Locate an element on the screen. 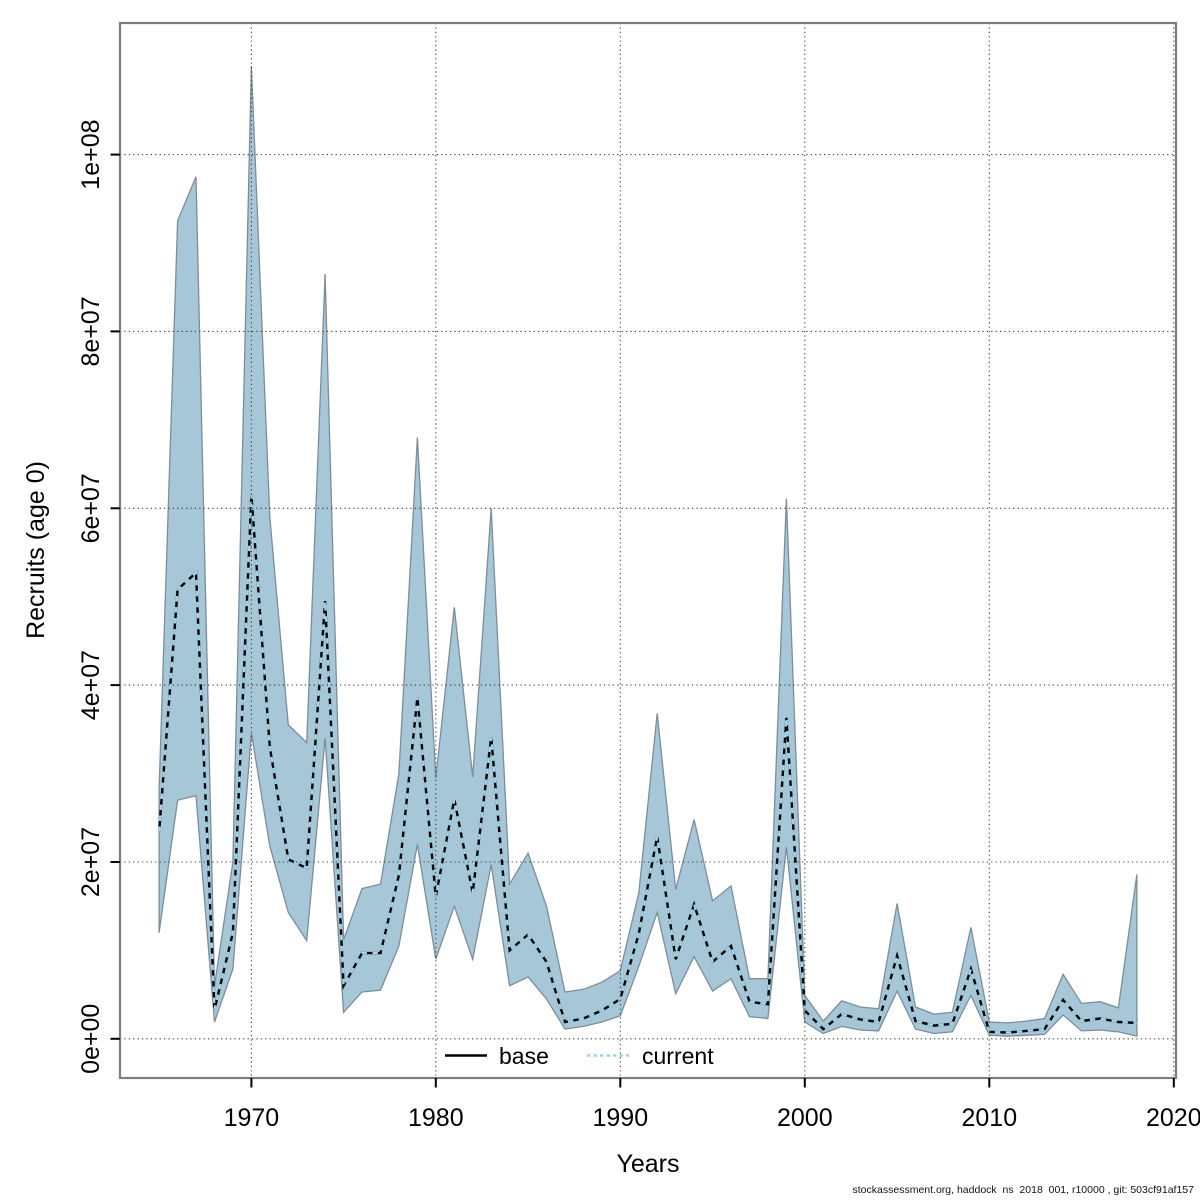 This screenshot has height=1200, width=1200. legend-base-label: base is located at coordinates (524, 1056).